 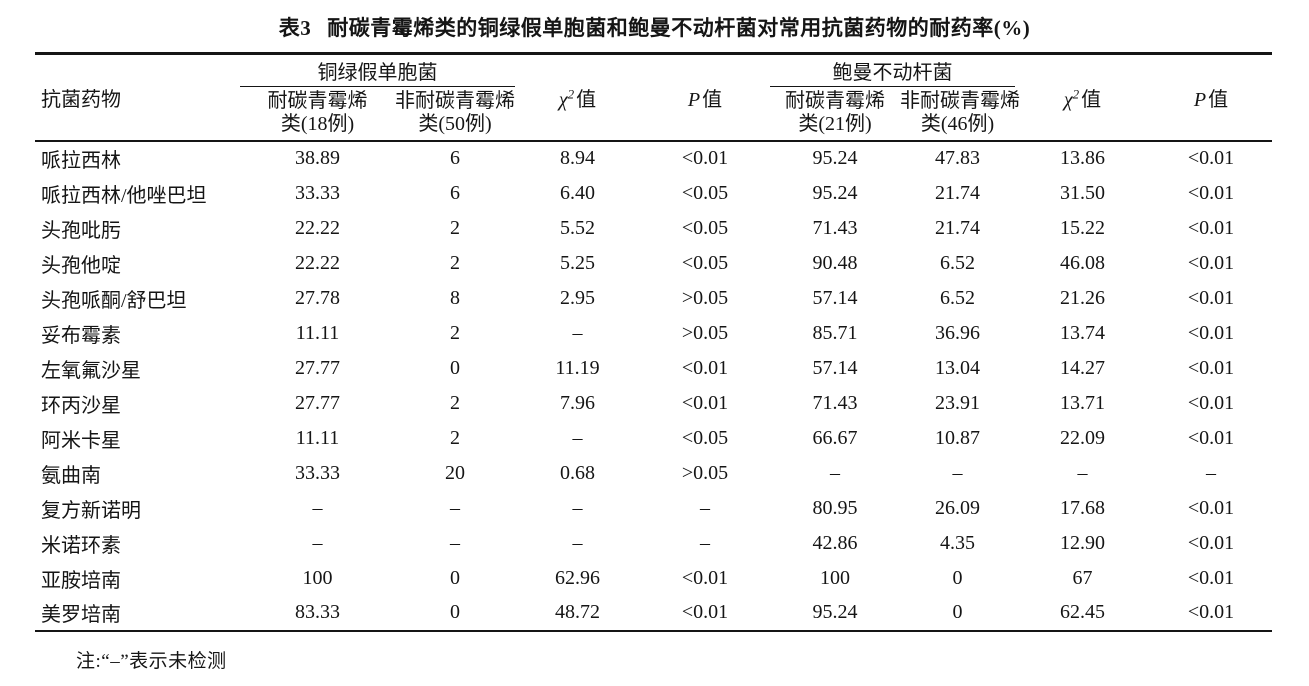 I want to click on value-cell: 57.14, so click(x=835, y=297).